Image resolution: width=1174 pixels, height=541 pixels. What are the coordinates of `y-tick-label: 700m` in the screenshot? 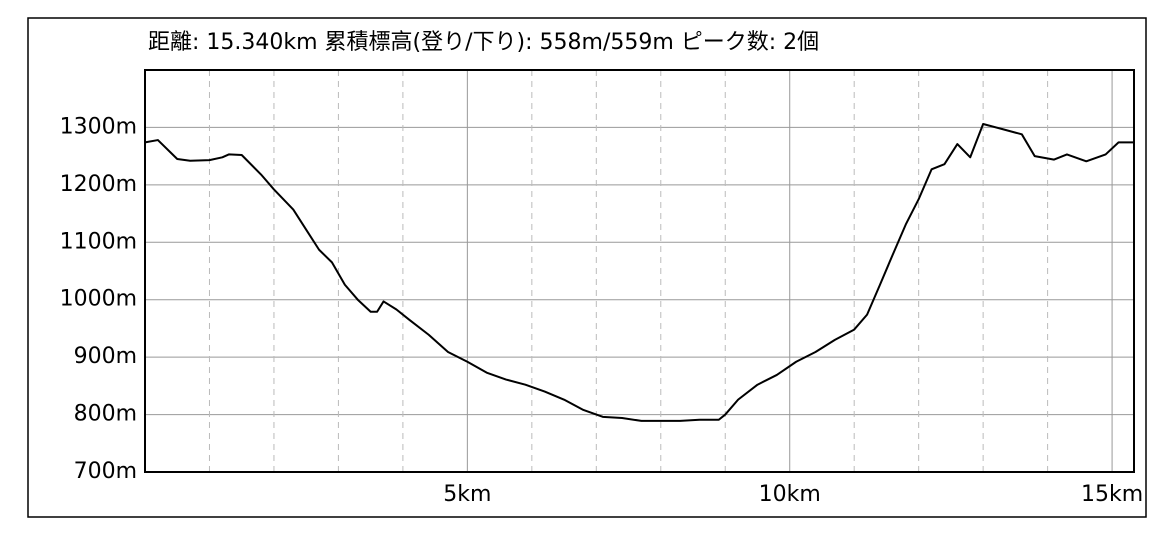 It's located at (105, 471).